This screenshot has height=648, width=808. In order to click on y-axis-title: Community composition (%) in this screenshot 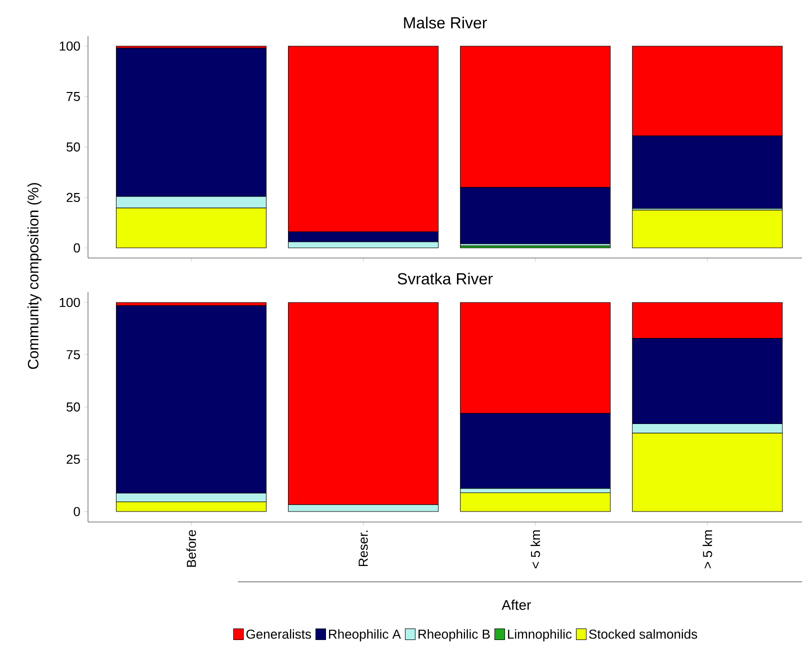, I will do `click(34, 276)`.